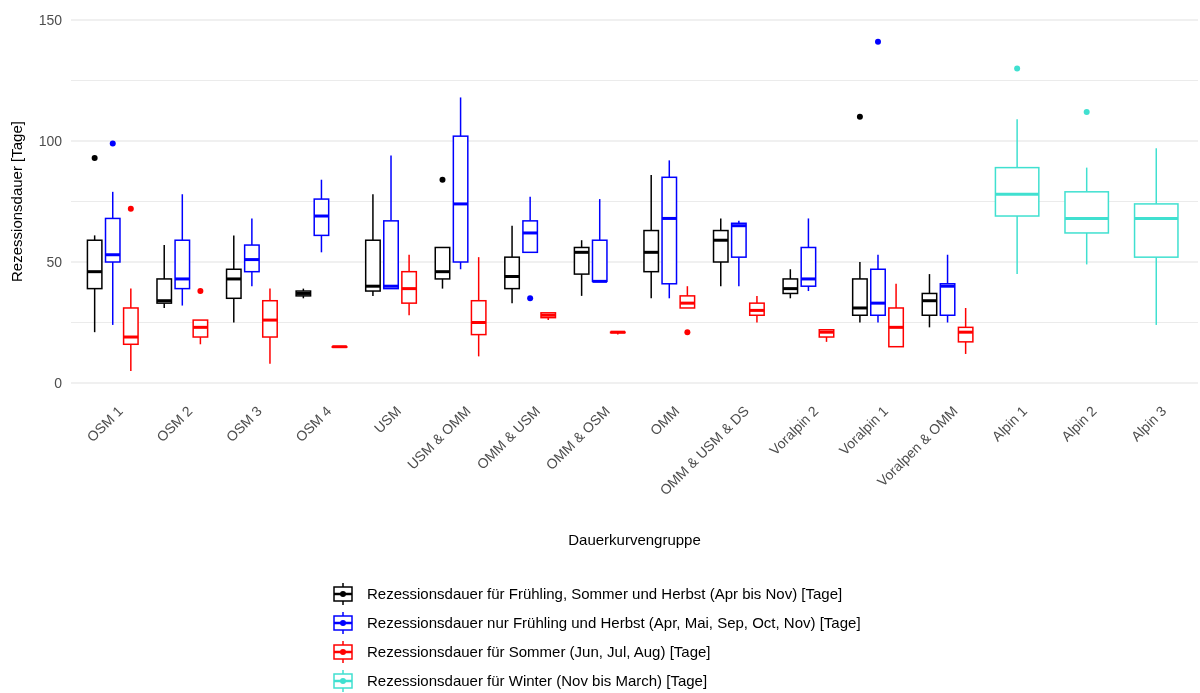  Describe the element at coordinates (54, 261) in the screenshot. I see `y-tick-label: 50` at that location.